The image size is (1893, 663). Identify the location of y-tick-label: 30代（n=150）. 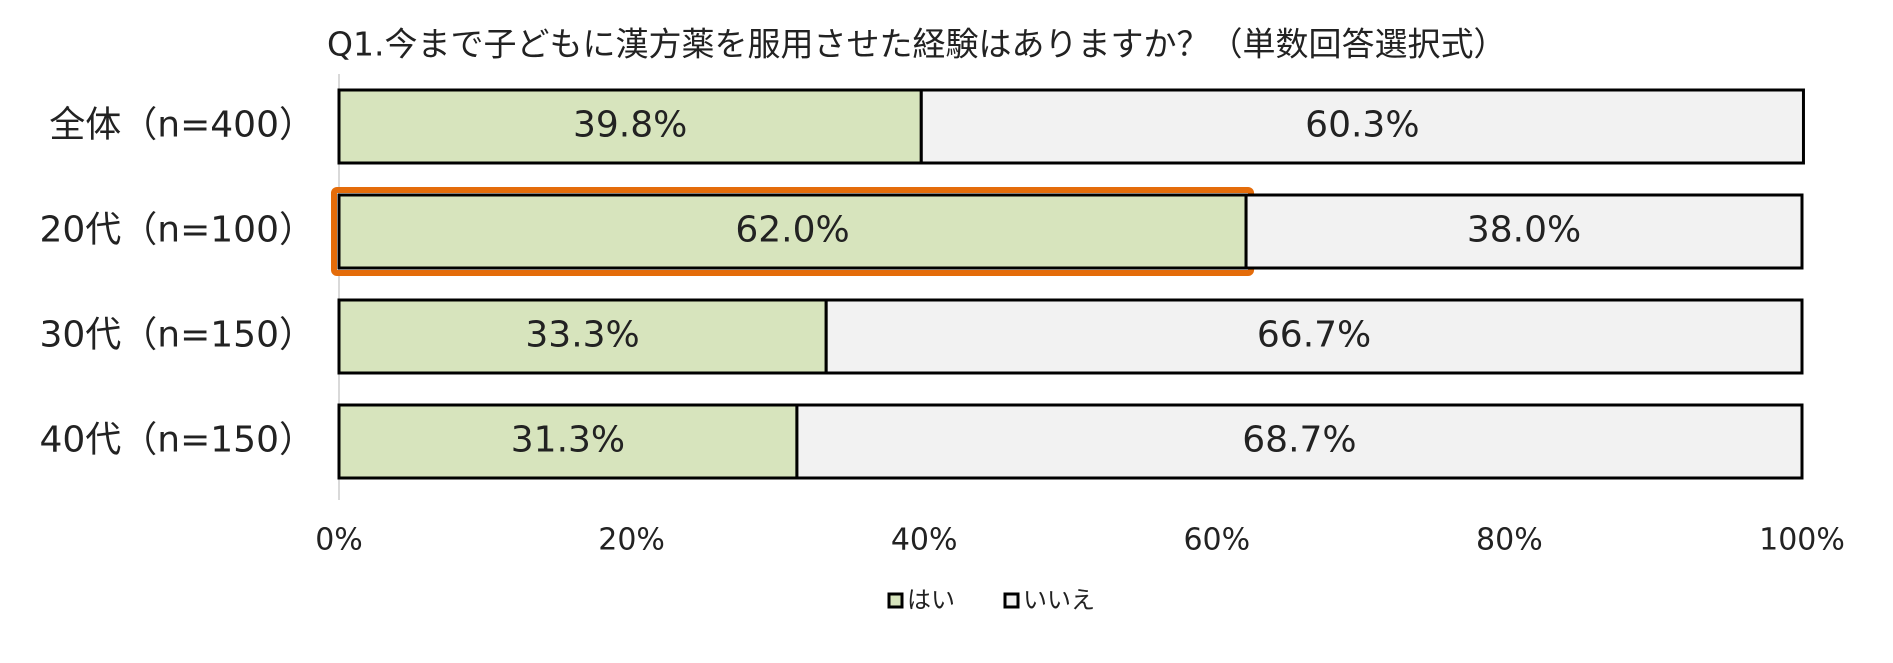
(177, 335).